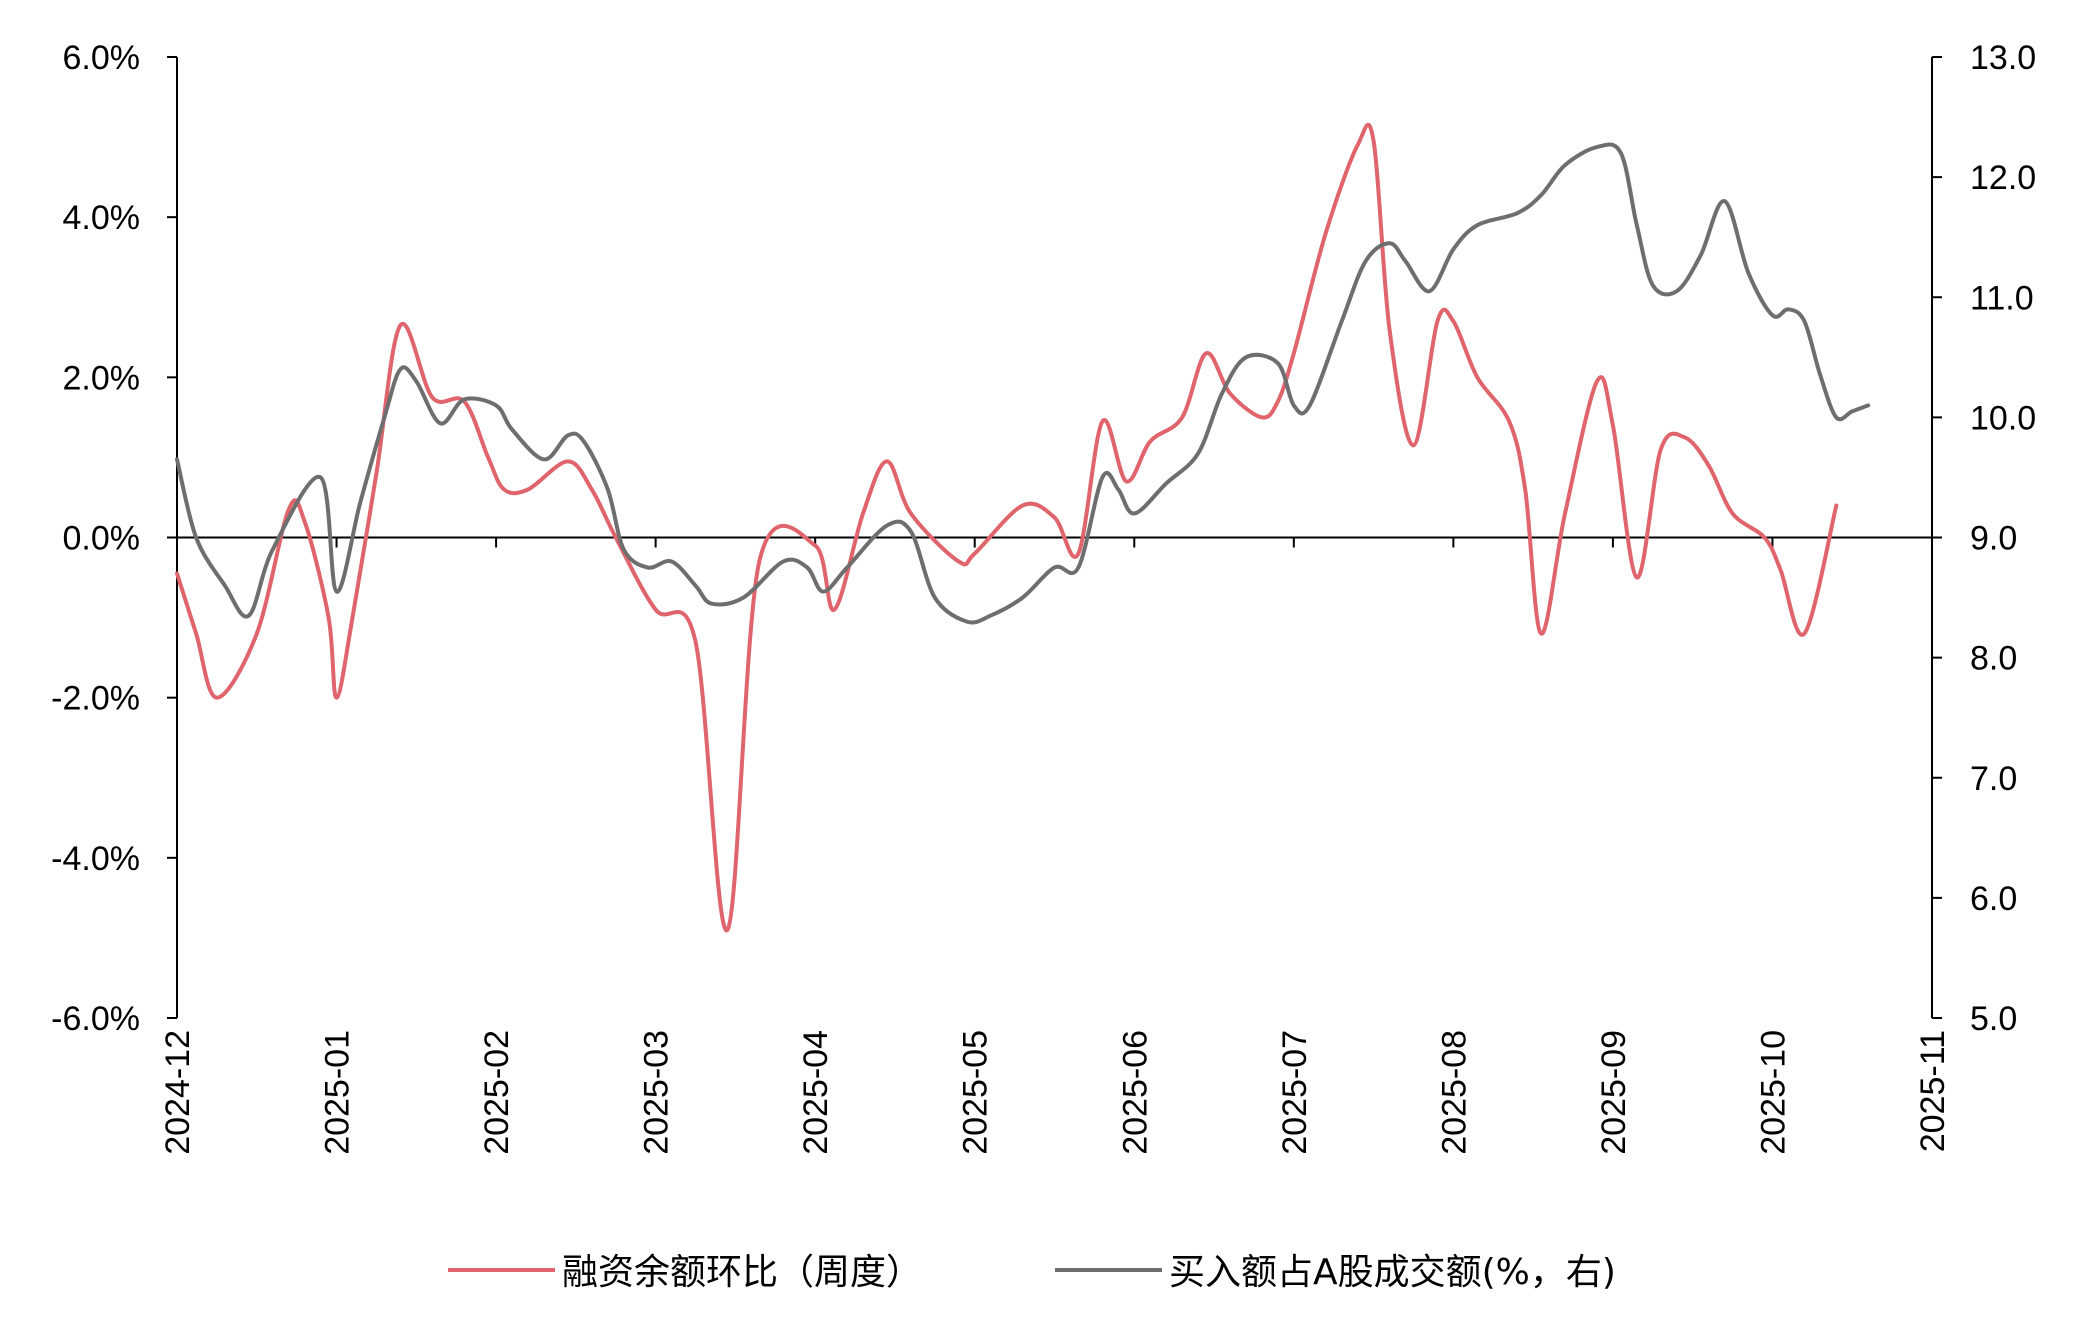  What do you see at coordinates (2003, 418) in the screenshot?
I see `right-axis-tick-label: 10.0` at bounding box center [2003, 418].